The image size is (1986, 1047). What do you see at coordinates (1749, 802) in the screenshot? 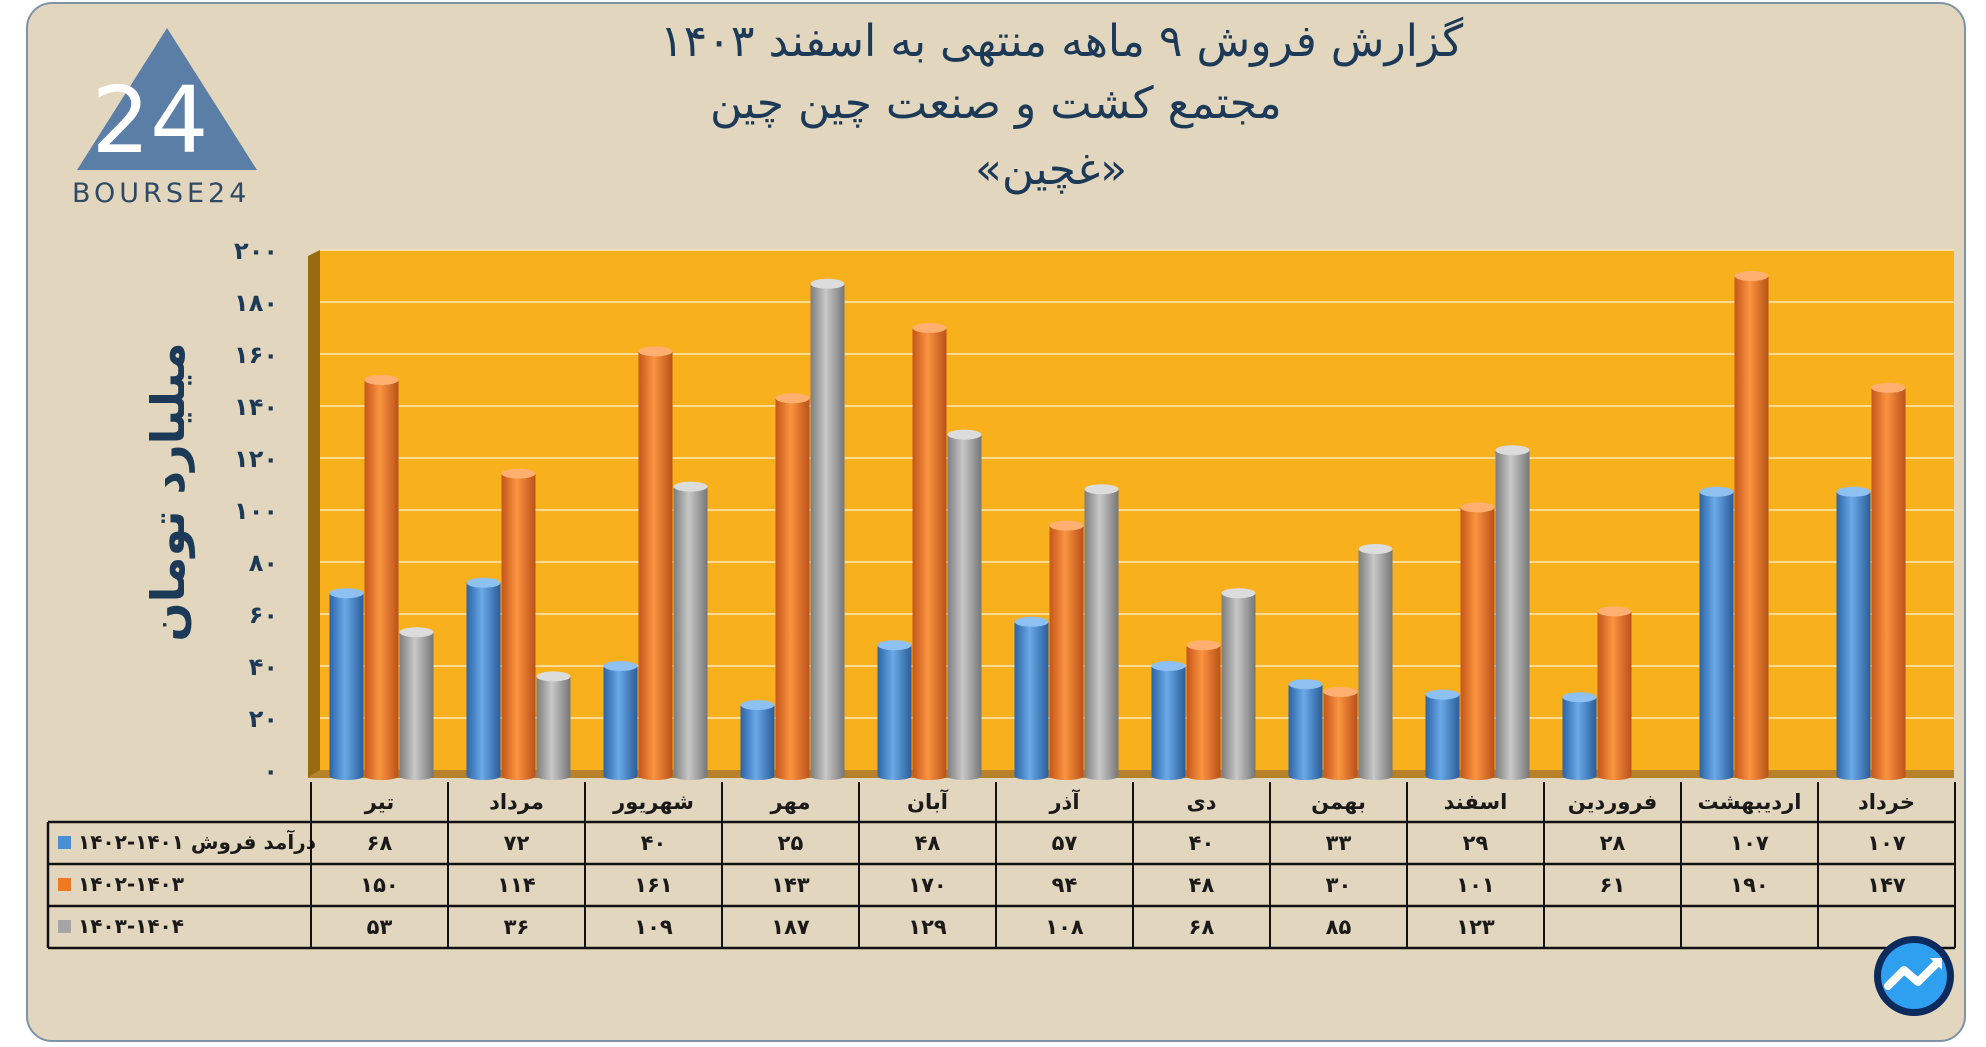
I see `category-label: اردیبهشت` at bounding box center [1749, 802].